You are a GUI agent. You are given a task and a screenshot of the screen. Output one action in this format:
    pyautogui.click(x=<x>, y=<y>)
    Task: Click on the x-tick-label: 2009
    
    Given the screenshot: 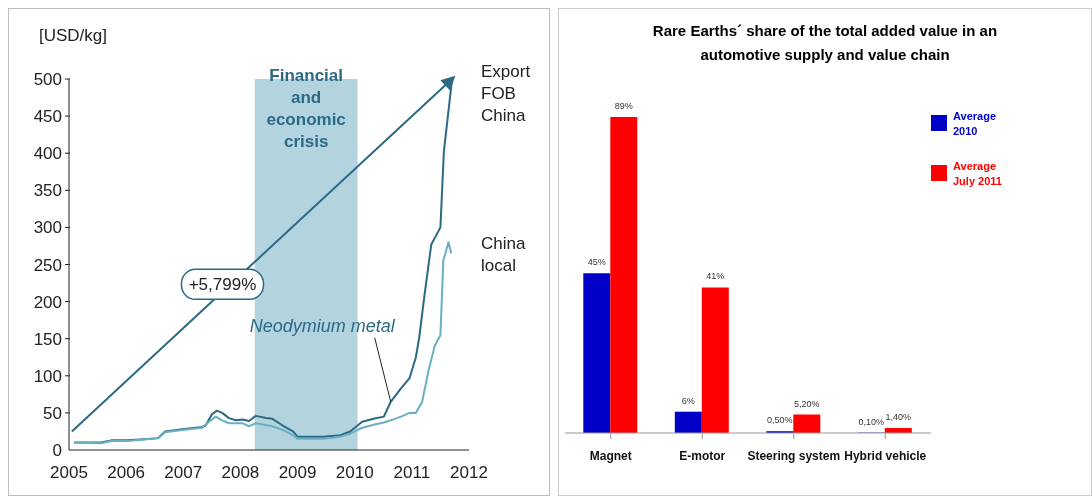 What is the action you would take?
    pyautogui.click(x=297, y=473)
    